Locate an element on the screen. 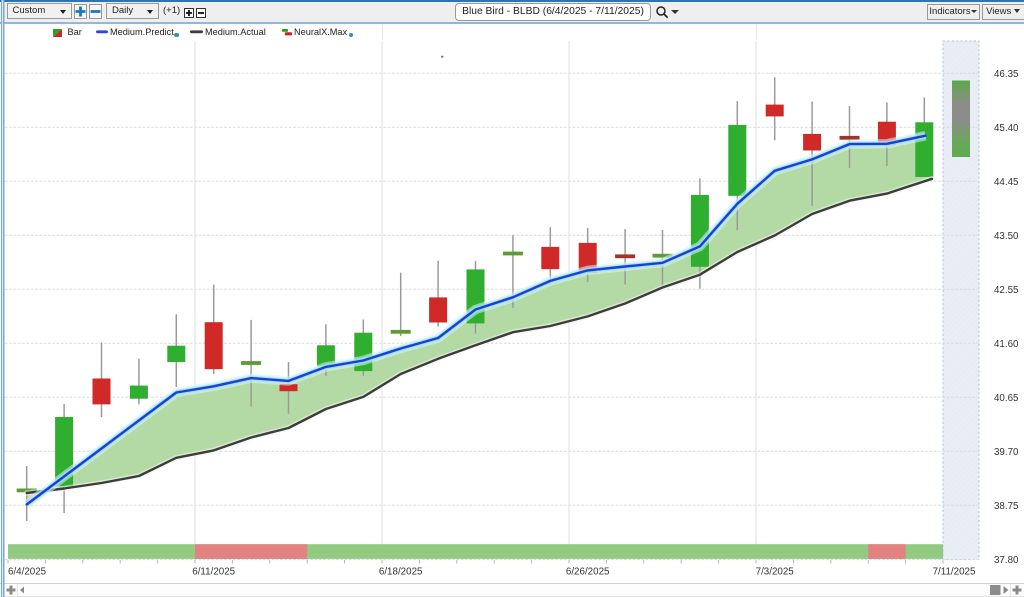 The height and width of the screenshot is (597, 1024). svg-text: 7/11/2025 is located at coordinates (954, 572).